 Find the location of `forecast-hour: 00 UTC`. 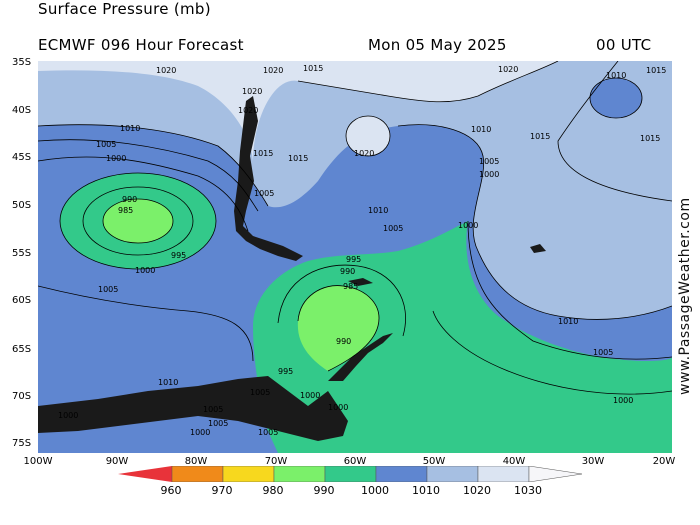

forecast-hour: 00 UTC is located at coordinates (624, 45).